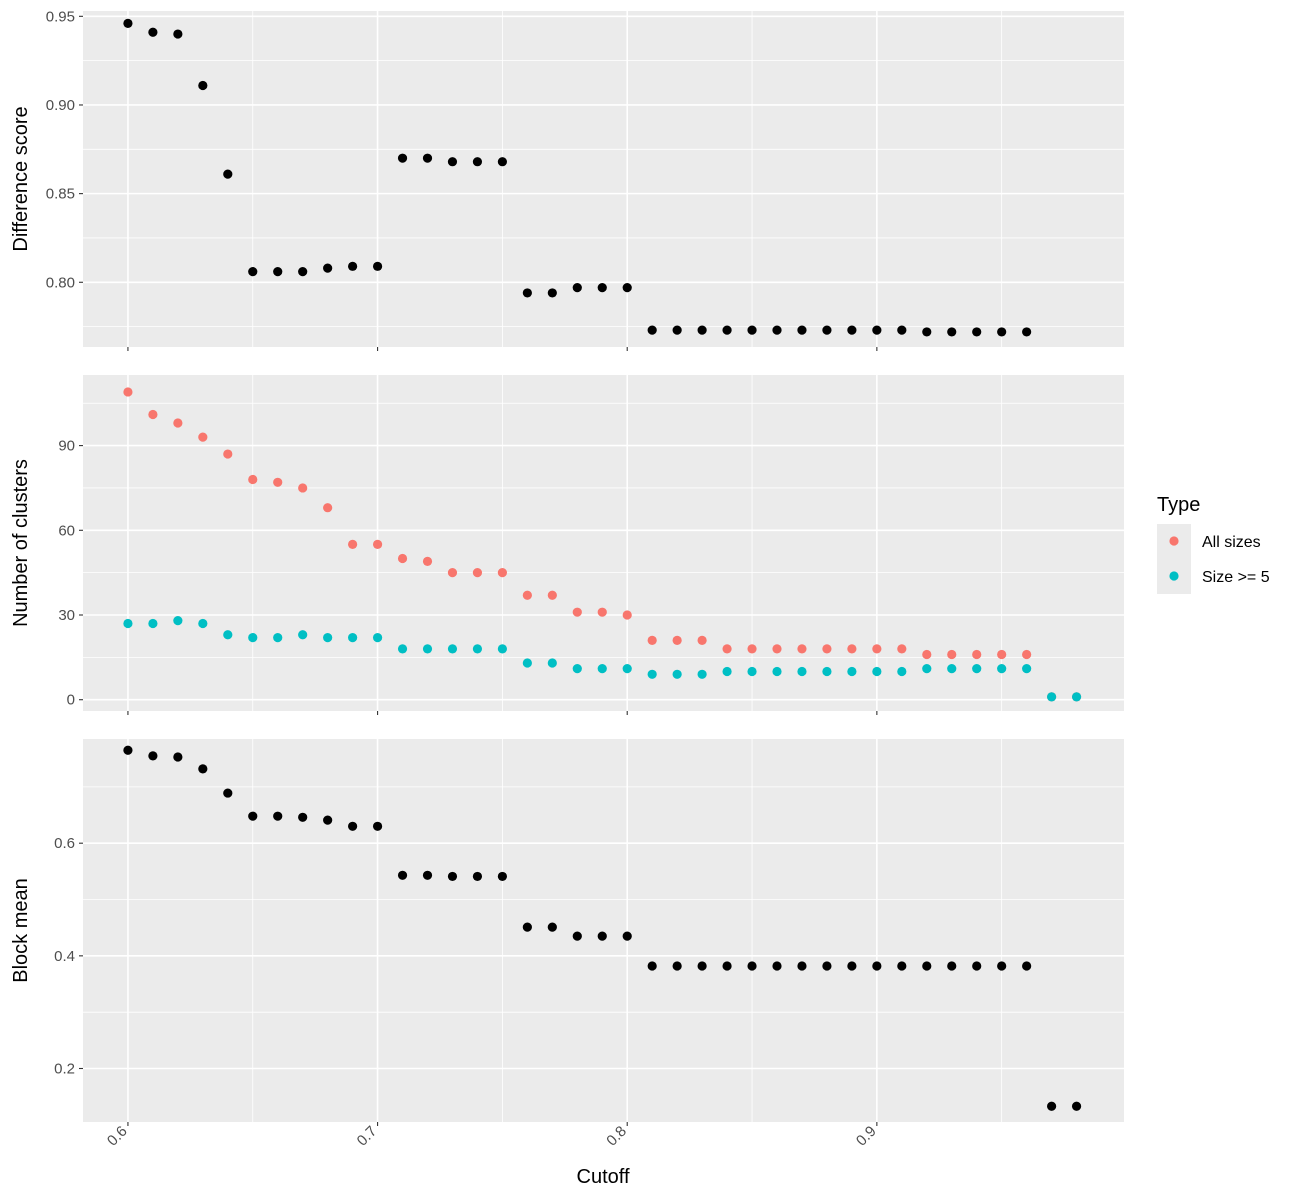 The image size is (1300, 1200). I want to click on y-axis-title: Difference score, so click(21, 178).